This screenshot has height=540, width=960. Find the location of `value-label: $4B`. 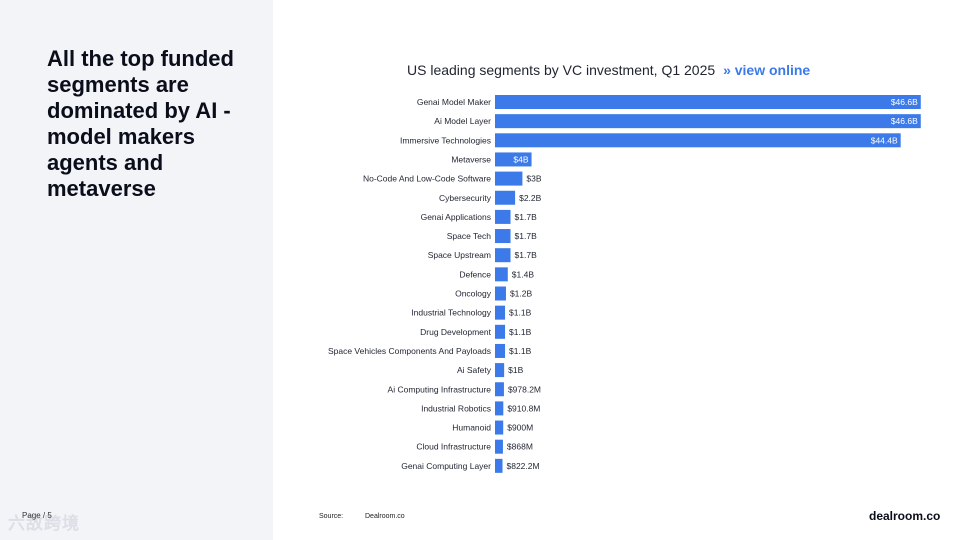

value-label: $4B is located at coordinates (520, 159).